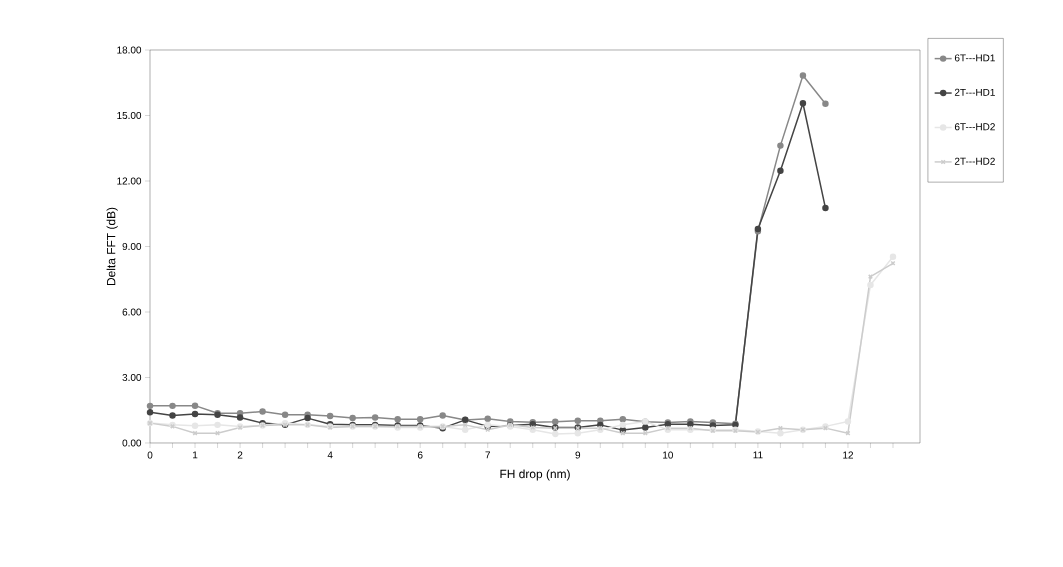  I want to click on x-tick-label: 9, so click(578, 455).